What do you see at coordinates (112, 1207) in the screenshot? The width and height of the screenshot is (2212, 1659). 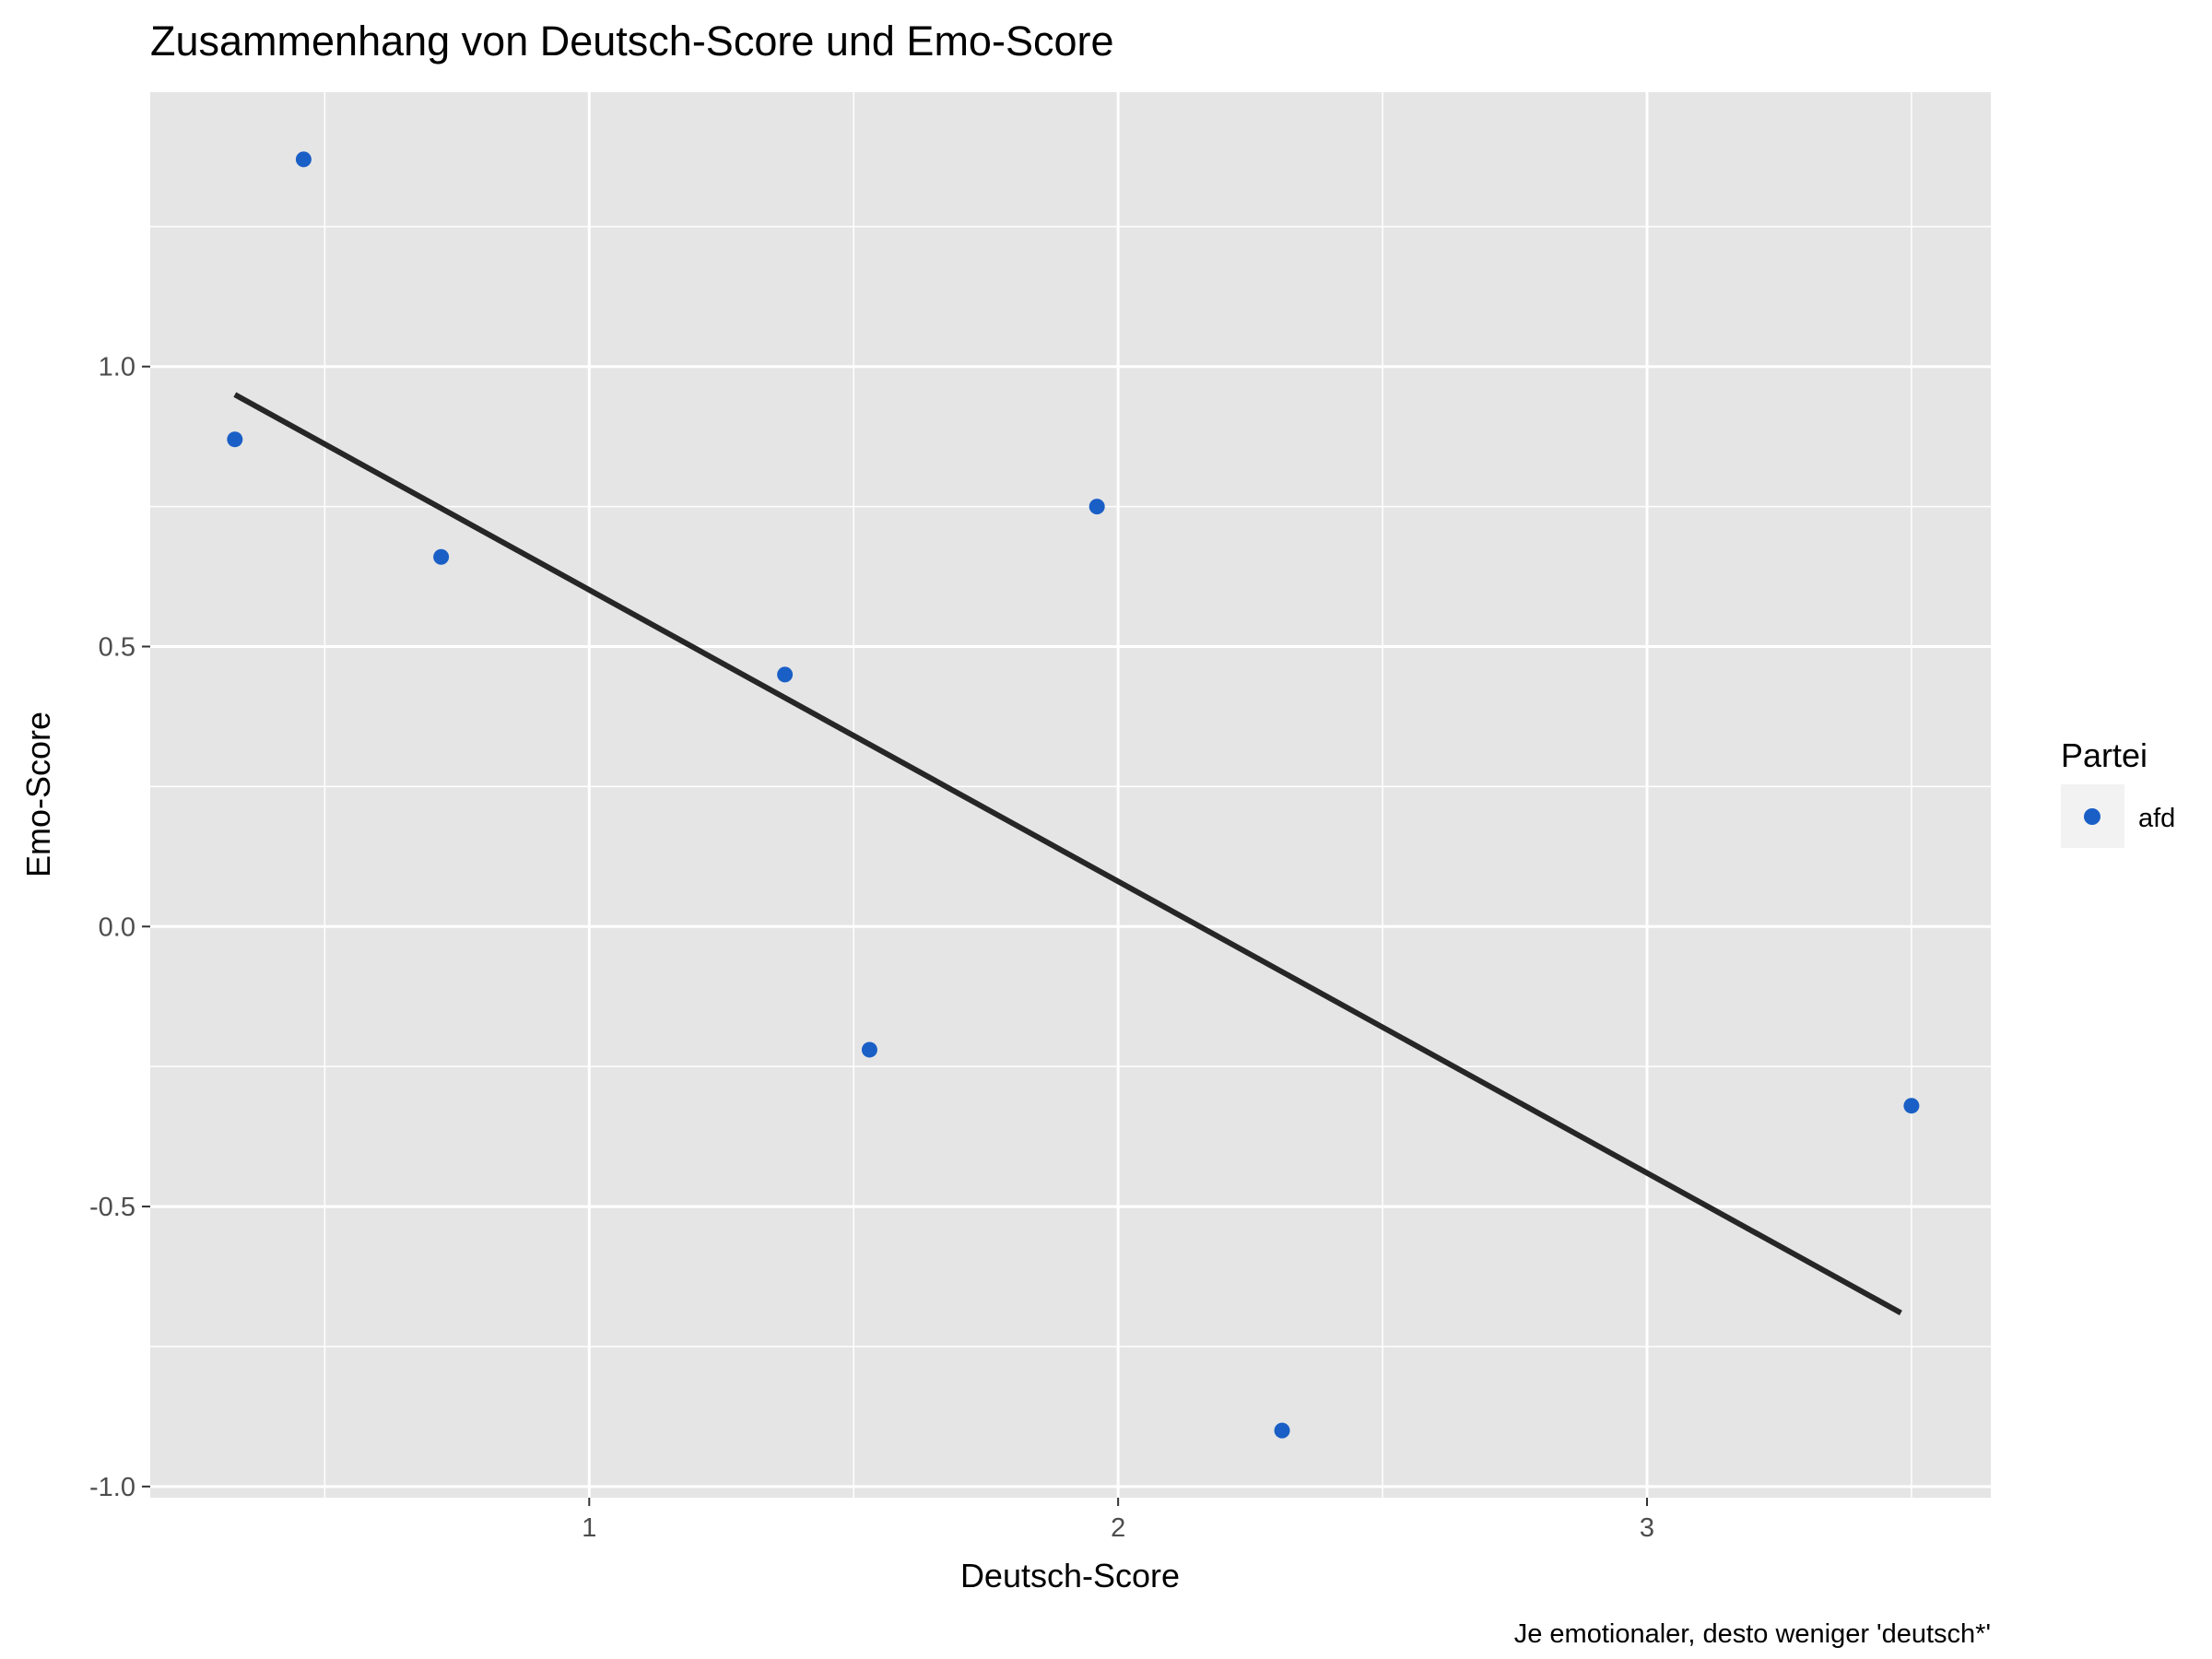 I see `y-tick-label: -0.5` at bounding box center [112, 1207].